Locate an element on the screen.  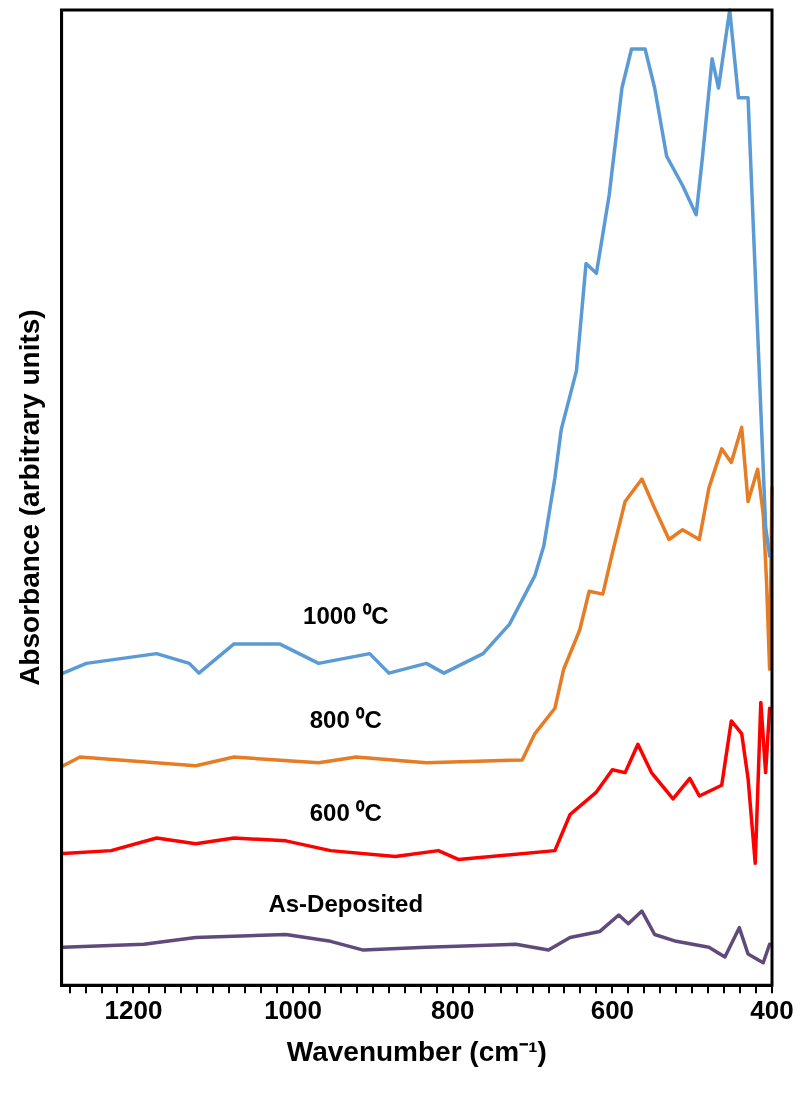
x-tick-label: 600 is located at coordinates (612, 1009).